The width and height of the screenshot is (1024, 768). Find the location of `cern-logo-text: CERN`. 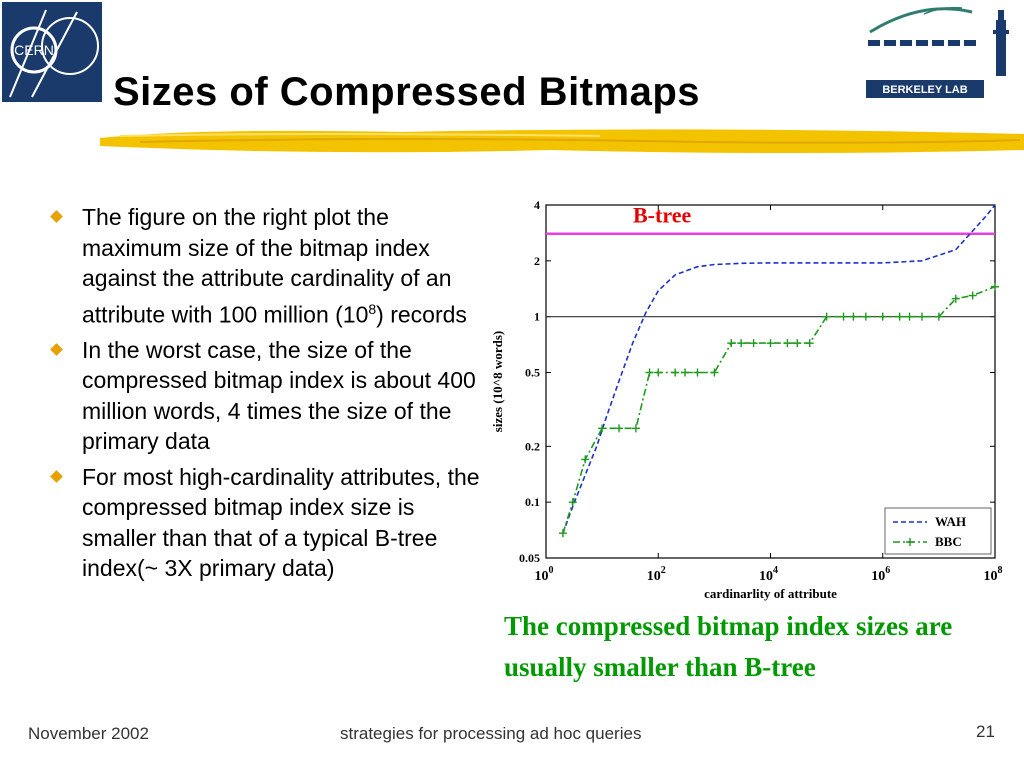

cern-logo-text: CERN is located at coordinates (34, 50).